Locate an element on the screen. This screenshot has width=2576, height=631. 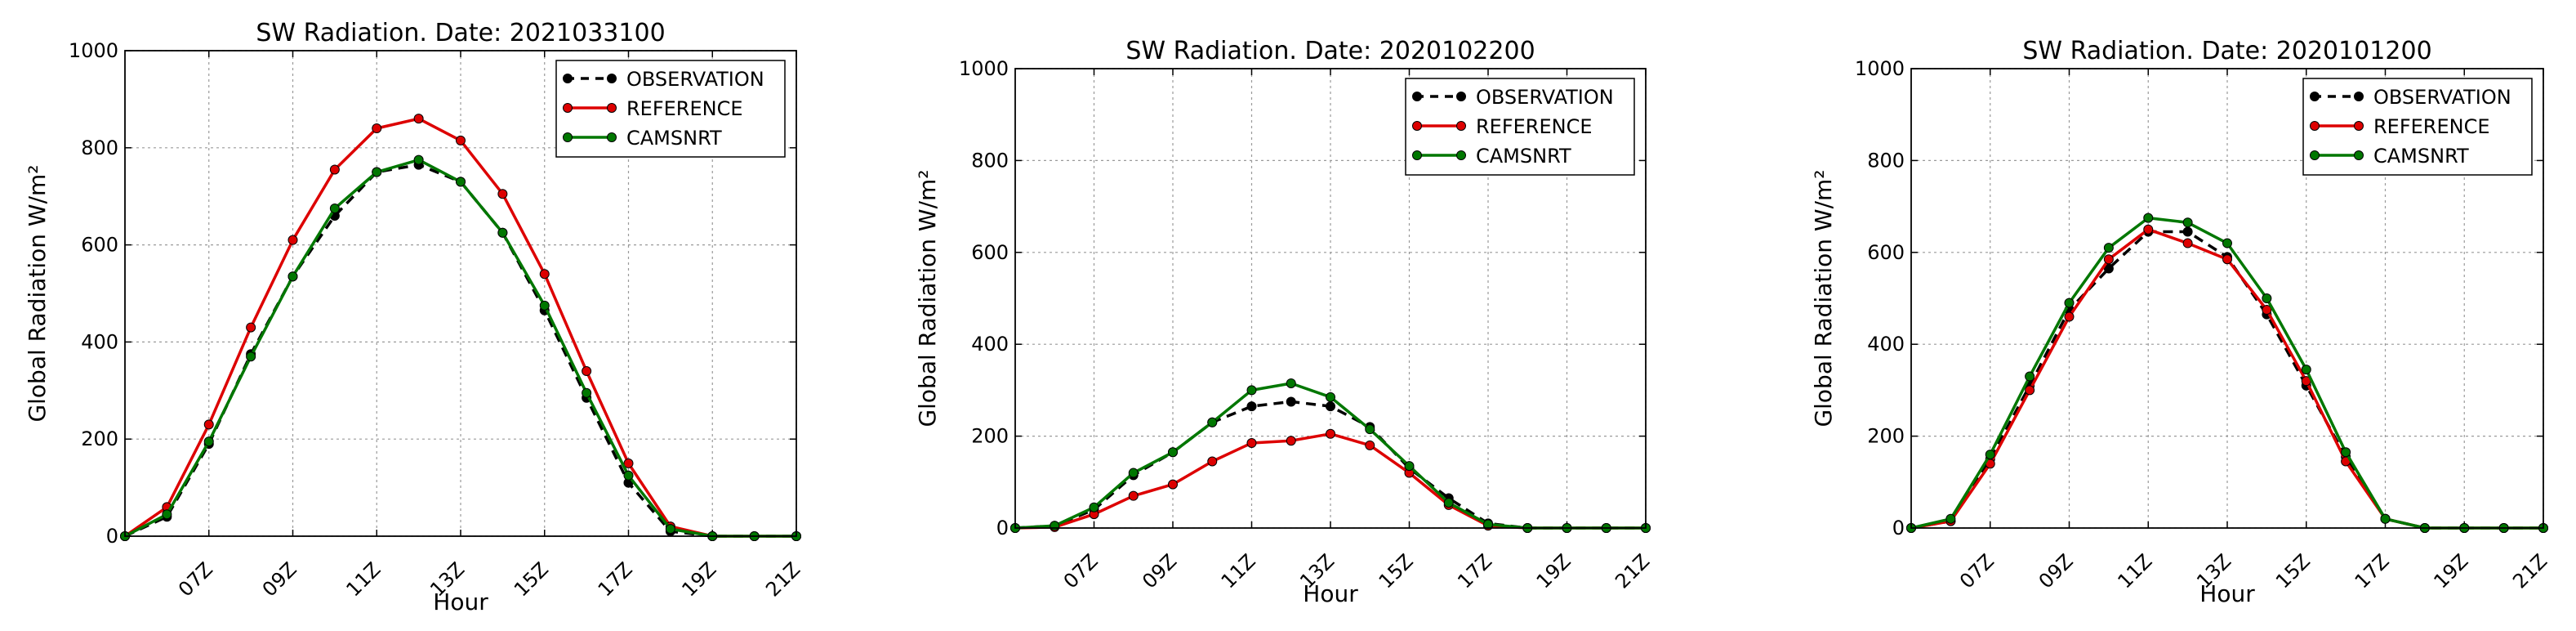
x-tick-label: 11Z is located at coordinates (2134, 571).